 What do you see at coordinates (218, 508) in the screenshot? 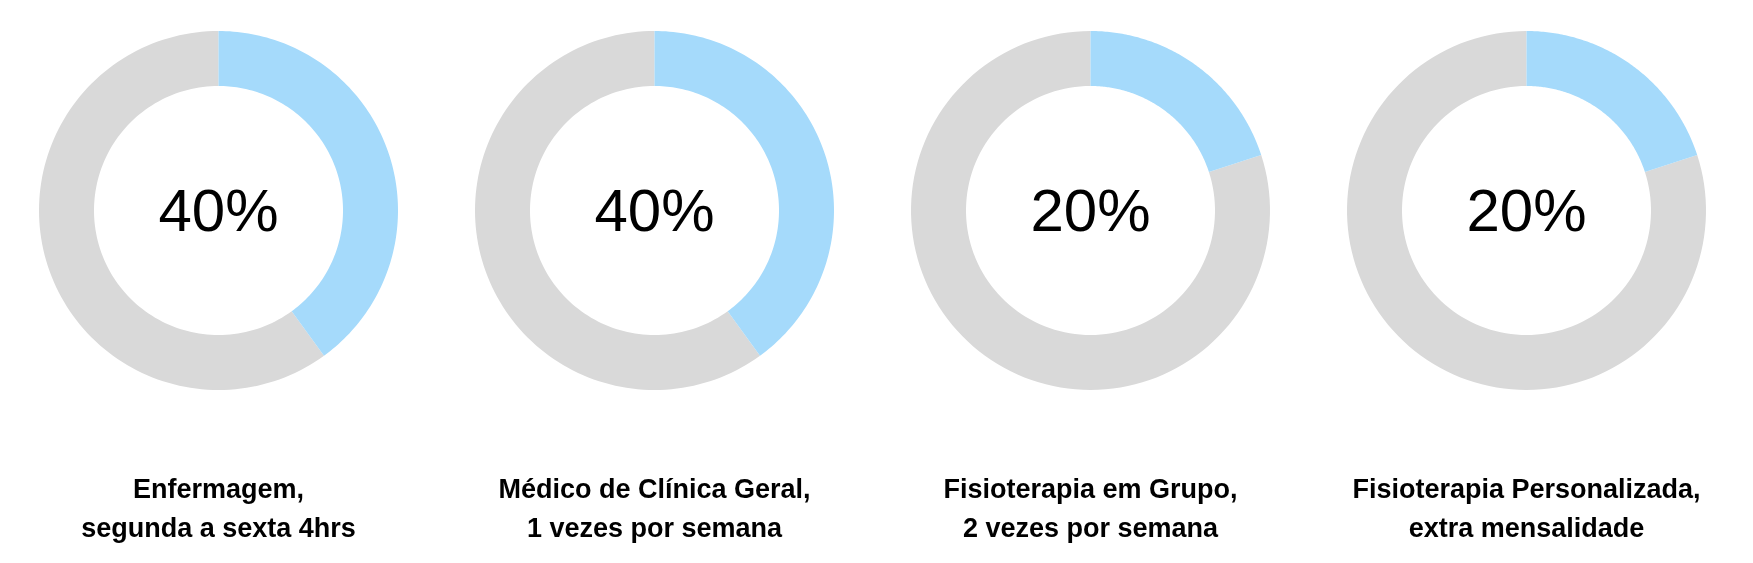
I see `text: Enfermagem, segunda a sexta 4hrs` at bounding box center [218, 508].